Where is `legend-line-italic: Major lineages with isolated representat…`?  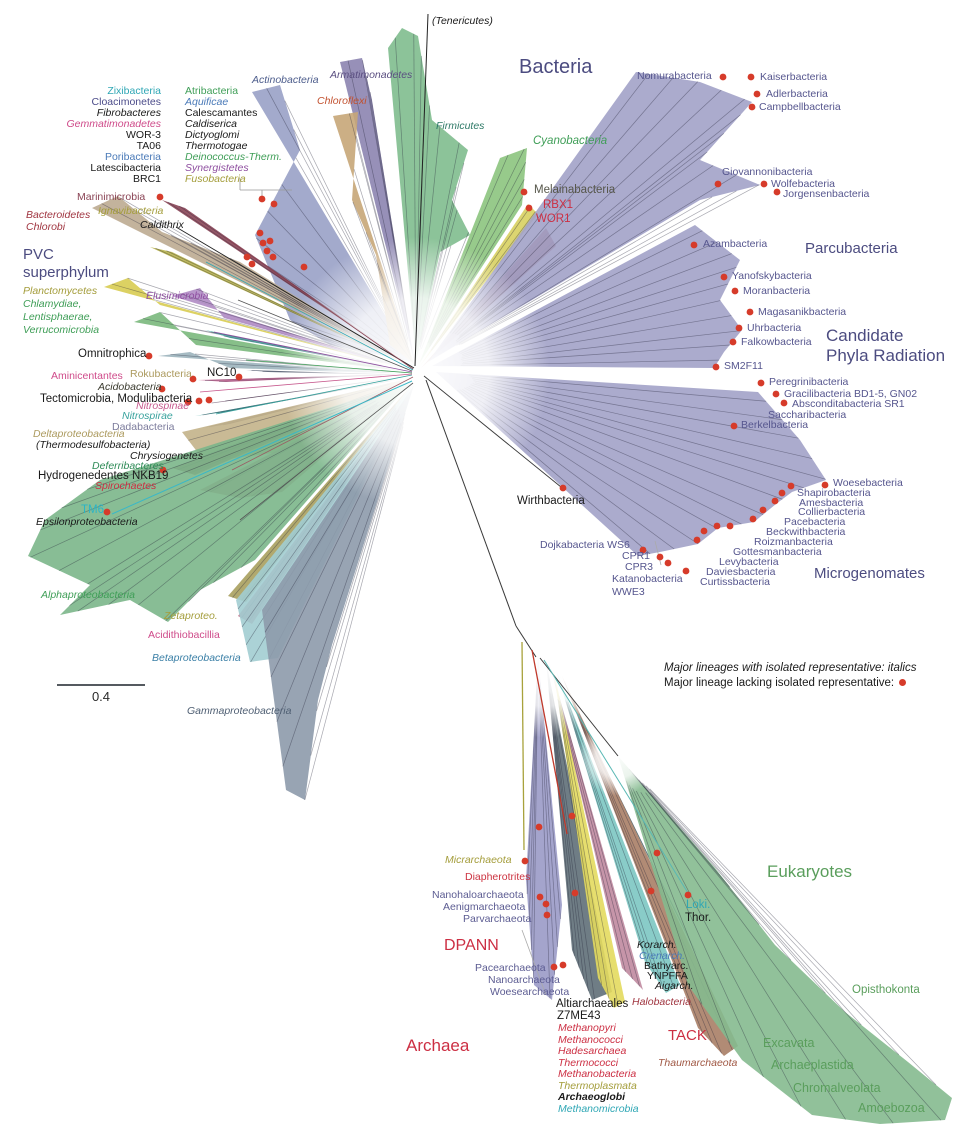 legend-line-italic: Major lineages with isolated representat… is located at coordinates (790, 668).